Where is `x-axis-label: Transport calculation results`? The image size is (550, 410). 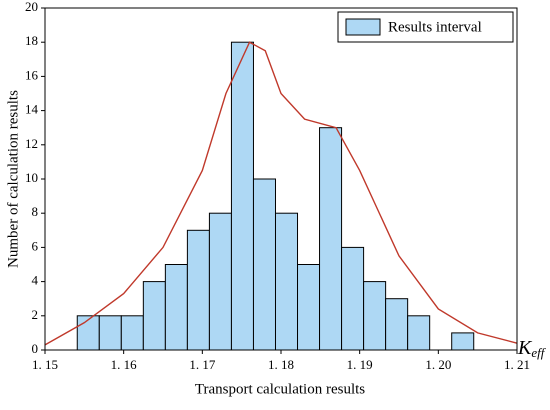
x-axis-label: Transport calculation results is located at coordinates (280, 389).